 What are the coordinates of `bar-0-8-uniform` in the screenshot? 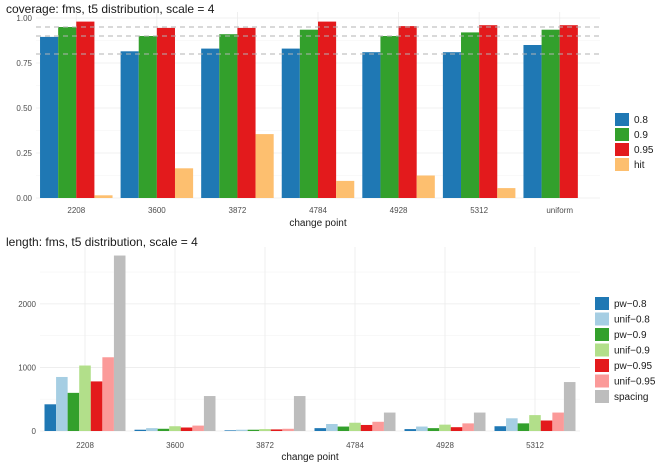 It's located at (532, 121).